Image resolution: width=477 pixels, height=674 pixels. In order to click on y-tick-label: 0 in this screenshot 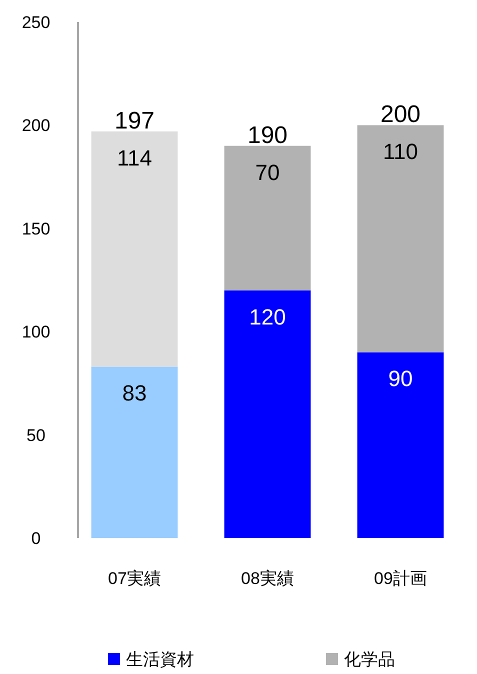, I will do `click(36, 538)`.